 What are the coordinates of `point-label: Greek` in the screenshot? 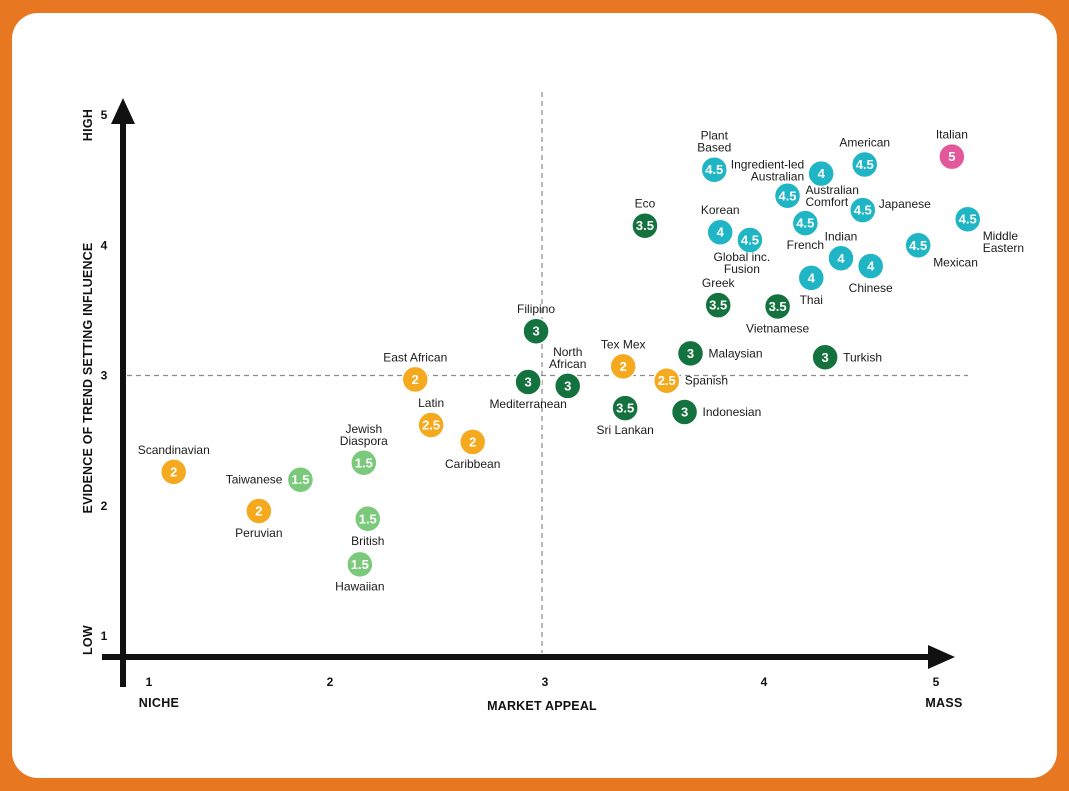 It's located at (719, 283).